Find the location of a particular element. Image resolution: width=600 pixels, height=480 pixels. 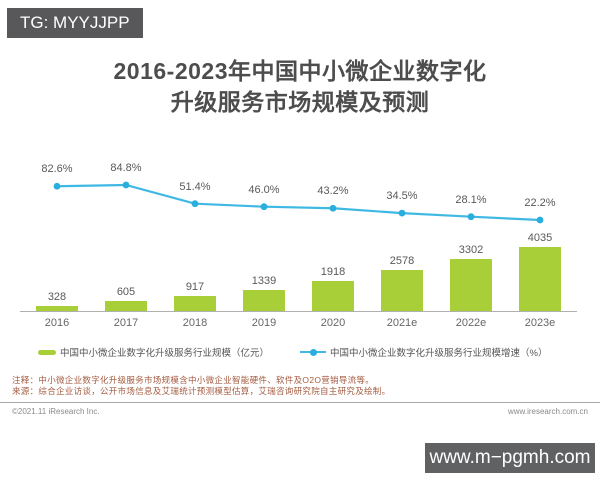

growth-value-label-2020: 43.2% is located at coordinates (333, 191).